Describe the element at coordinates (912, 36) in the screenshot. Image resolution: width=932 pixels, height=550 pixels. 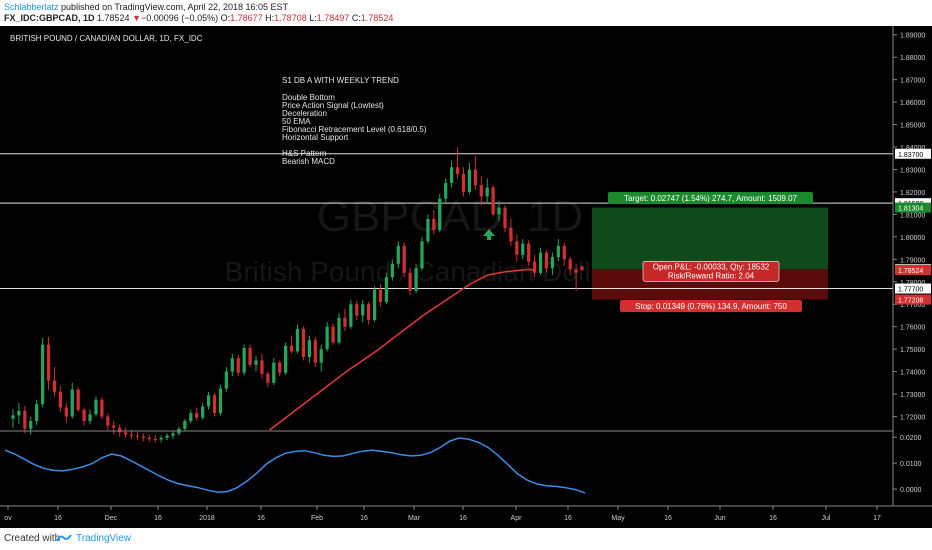
I see `y-tick-label: 1.89000` at that location.